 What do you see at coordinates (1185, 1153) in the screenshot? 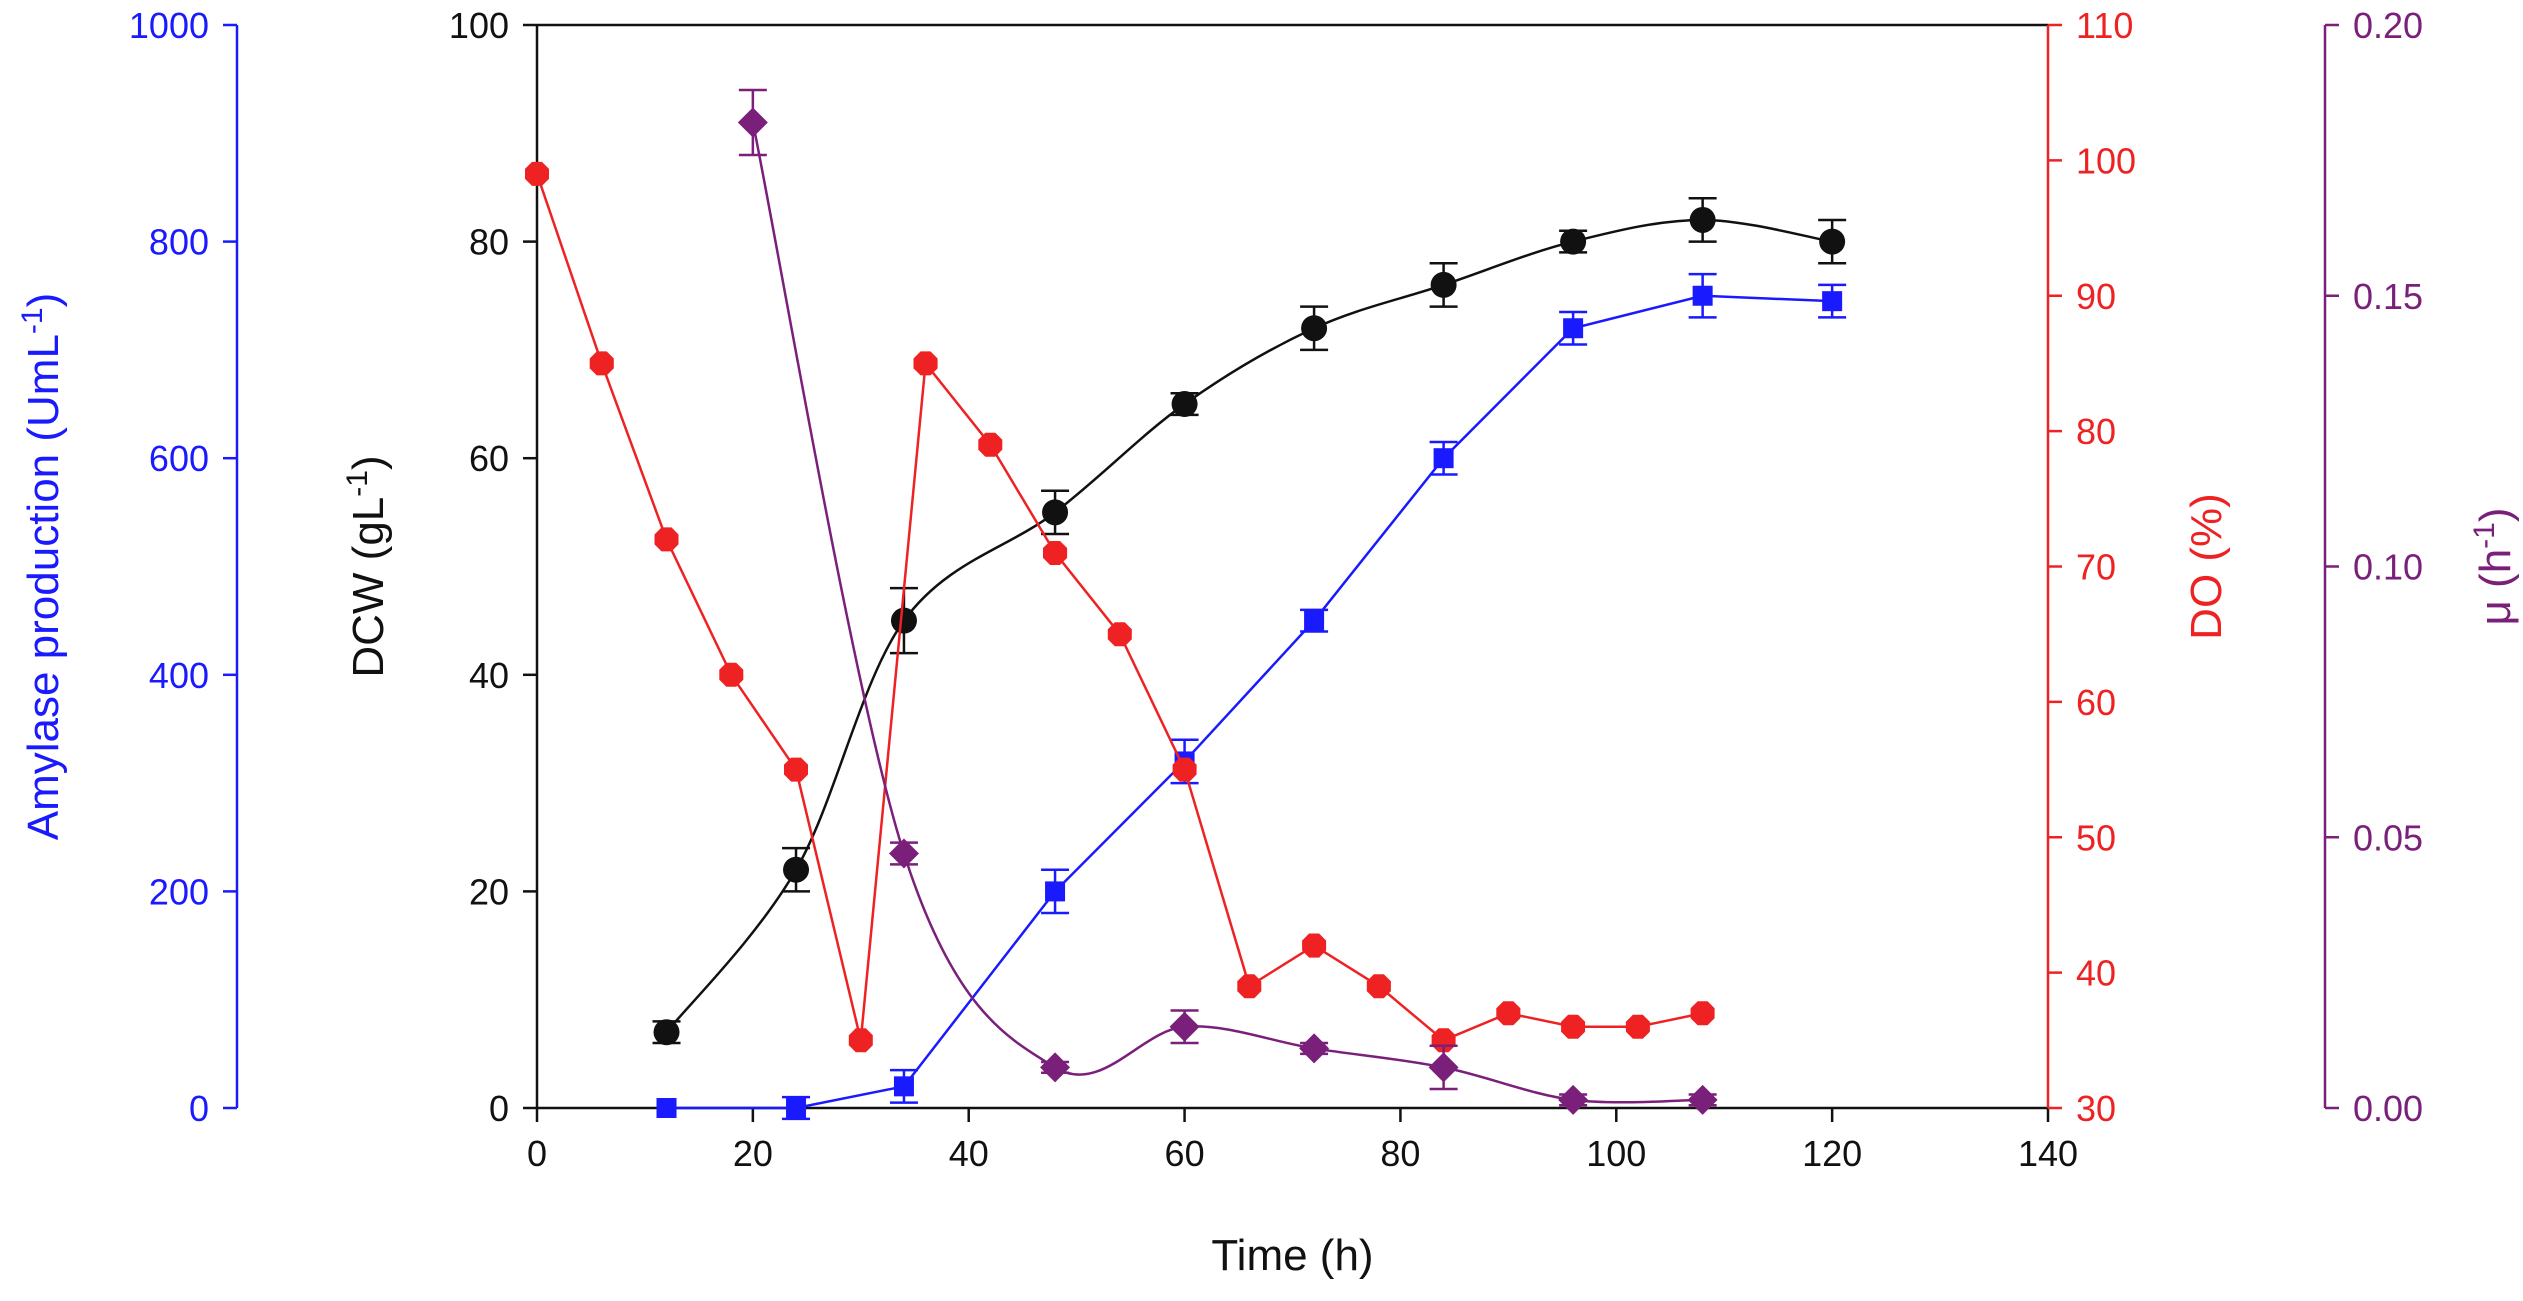
I see `x-tick-label: 60` at bounding box center [1185, 1153].